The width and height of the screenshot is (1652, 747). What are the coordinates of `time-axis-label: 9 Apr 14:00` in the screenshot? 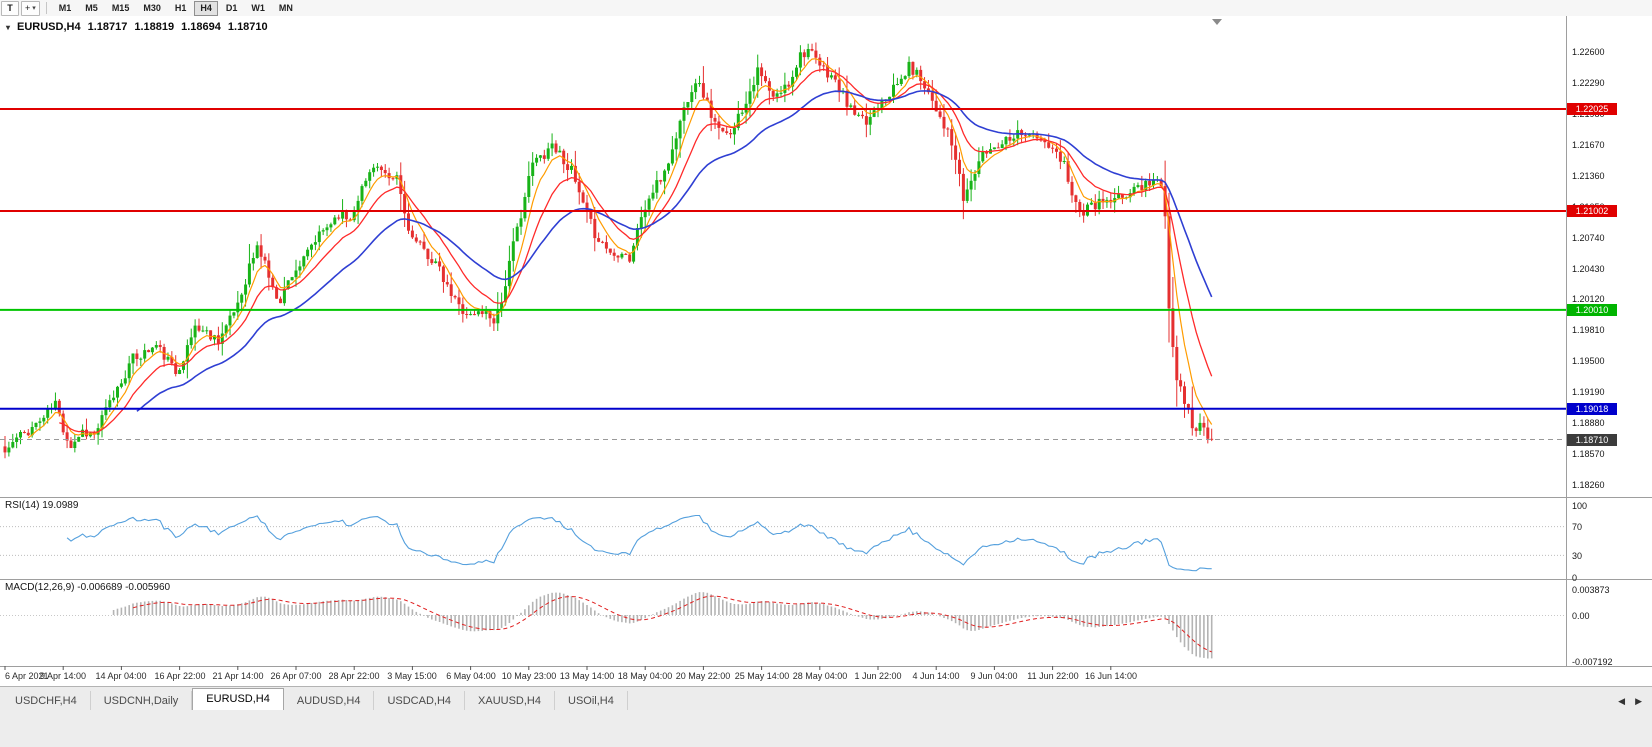 It's located at (63, 676).